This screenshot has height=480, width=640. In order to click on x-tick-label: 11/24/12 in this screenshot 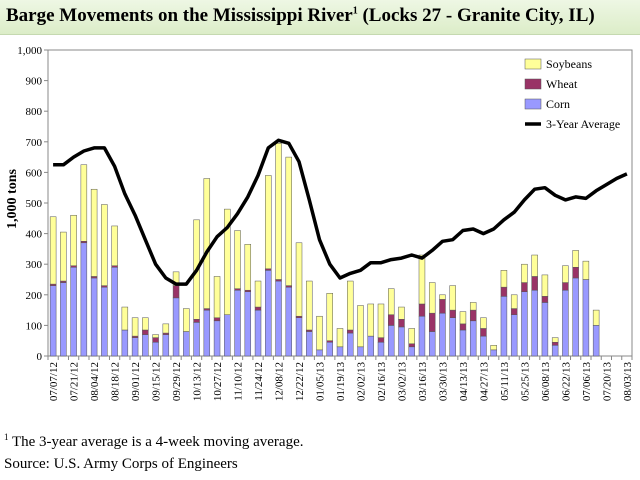, I will do `click(259, 381)`.